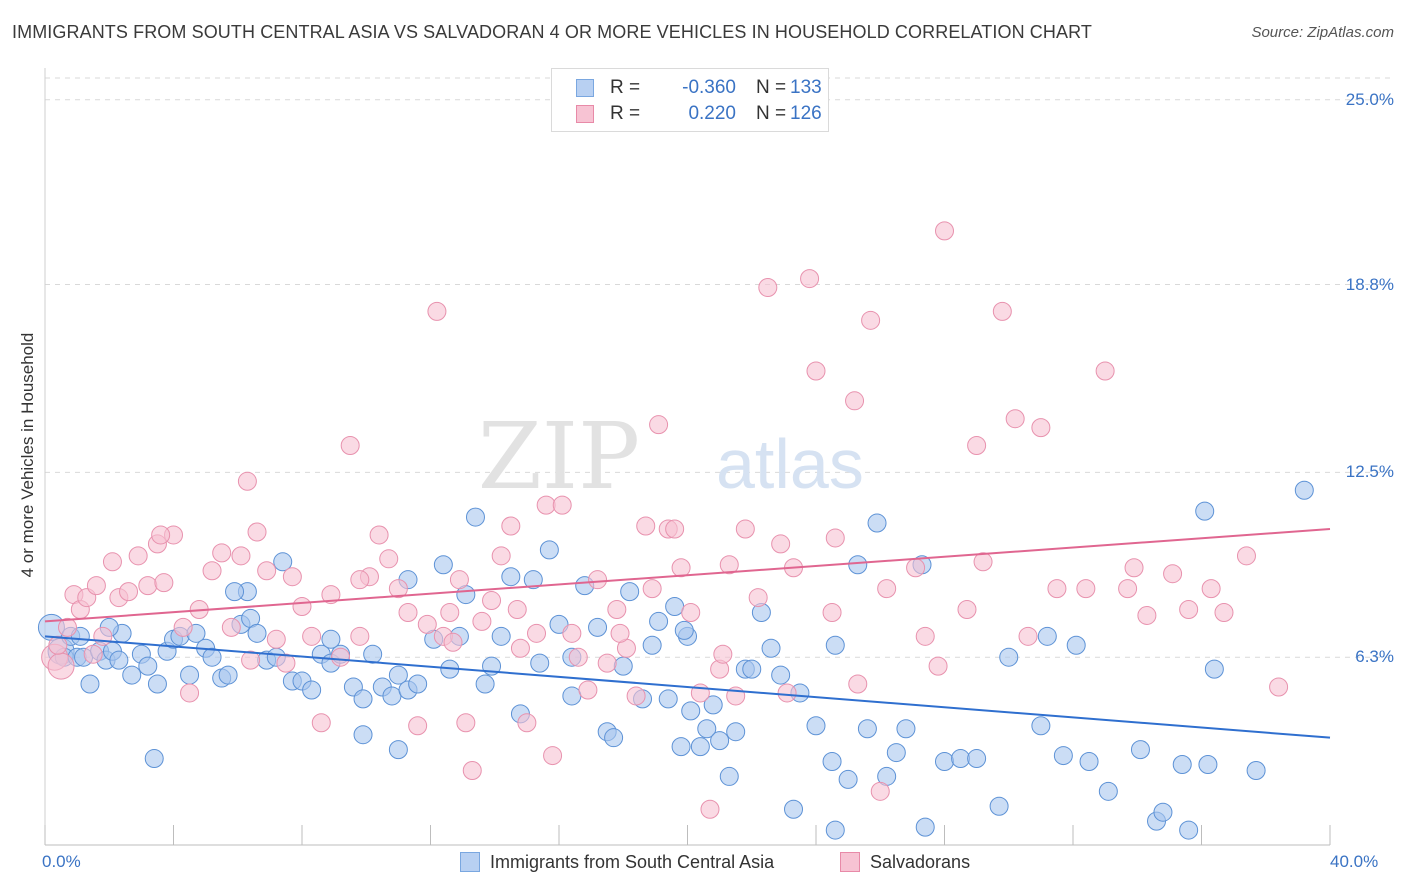 Image resolution: width=1406 pixels, height=892 pixels. What do you see at coordinates (687, 687) in the screenshot?
I see `trend-line-immigrants` at bounding box center [687, 687].